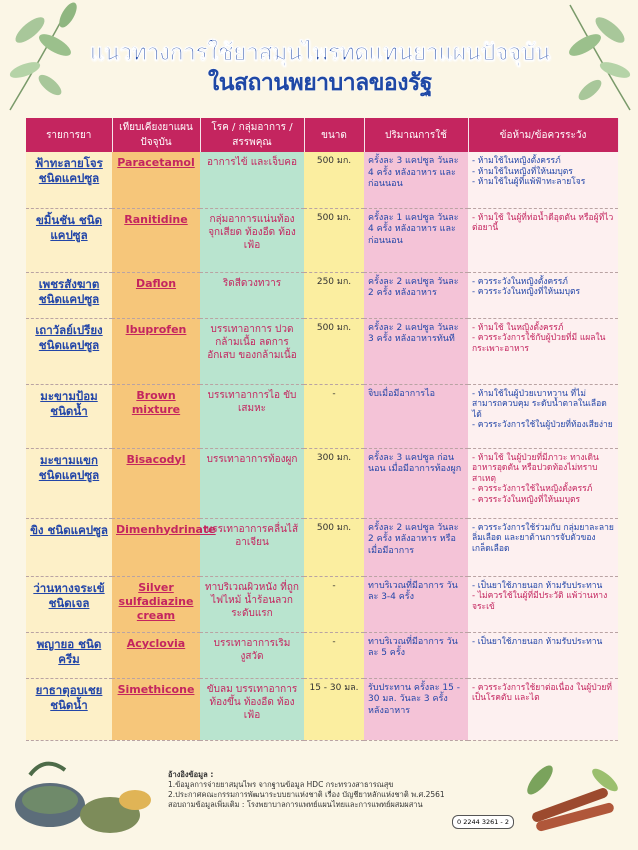 This screenshot has width=638, height=850. I want to click on indication: บรรเทาอาการไอ ขับเสมหะ, so click(252, 416).